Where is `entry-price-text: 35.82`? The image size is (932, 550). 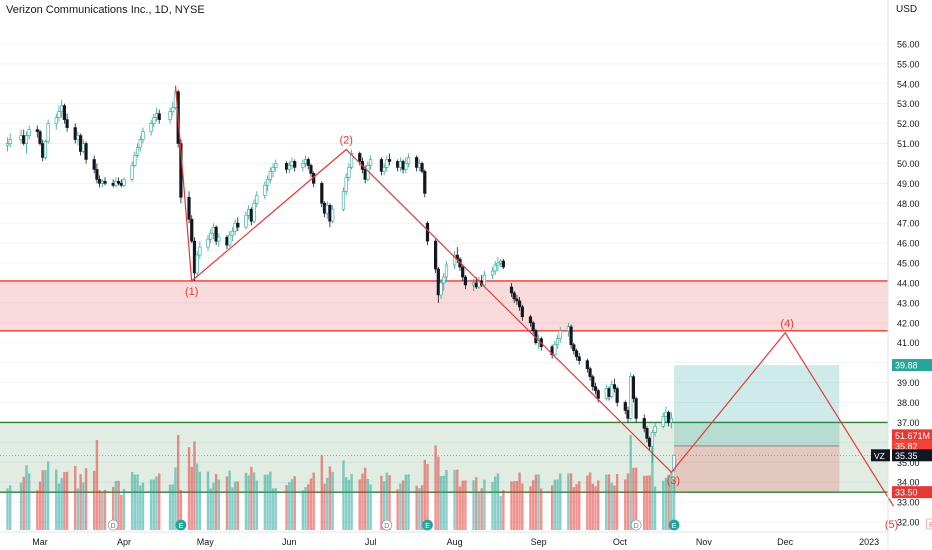
entry-price-text: 35.82 is located at coordinates (906, 446).